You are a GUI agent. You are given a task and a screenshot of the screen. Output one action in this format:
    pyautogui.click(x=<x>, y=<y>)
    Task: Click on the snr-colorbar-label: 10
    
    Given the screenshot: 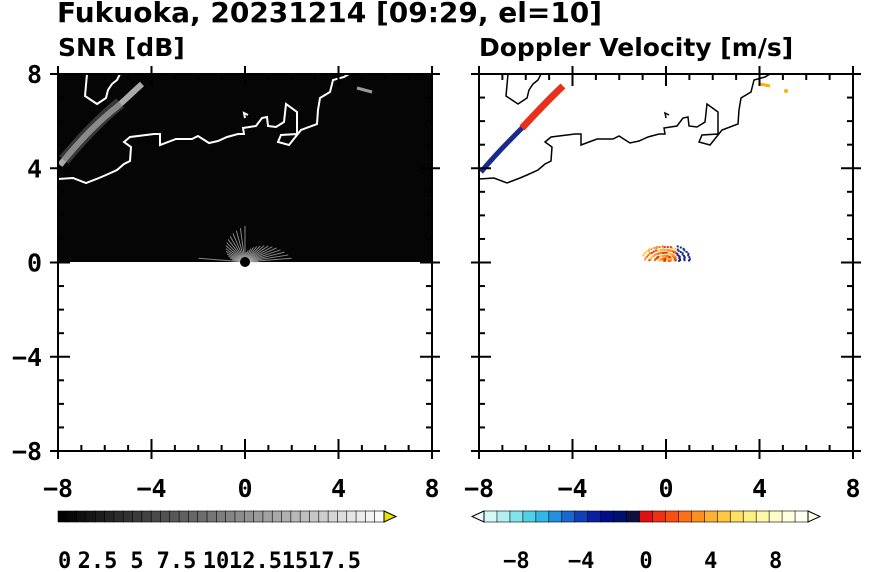 What is the action you would take?
    pyautogui.click(x=216, y=560)
    